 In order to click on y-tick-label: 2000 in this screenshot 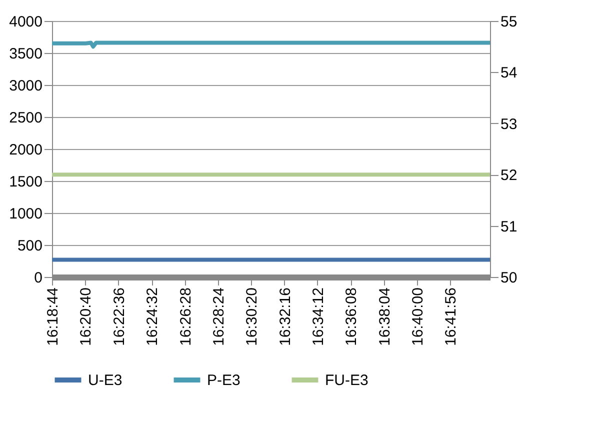, I will do `click(25, 150)`.